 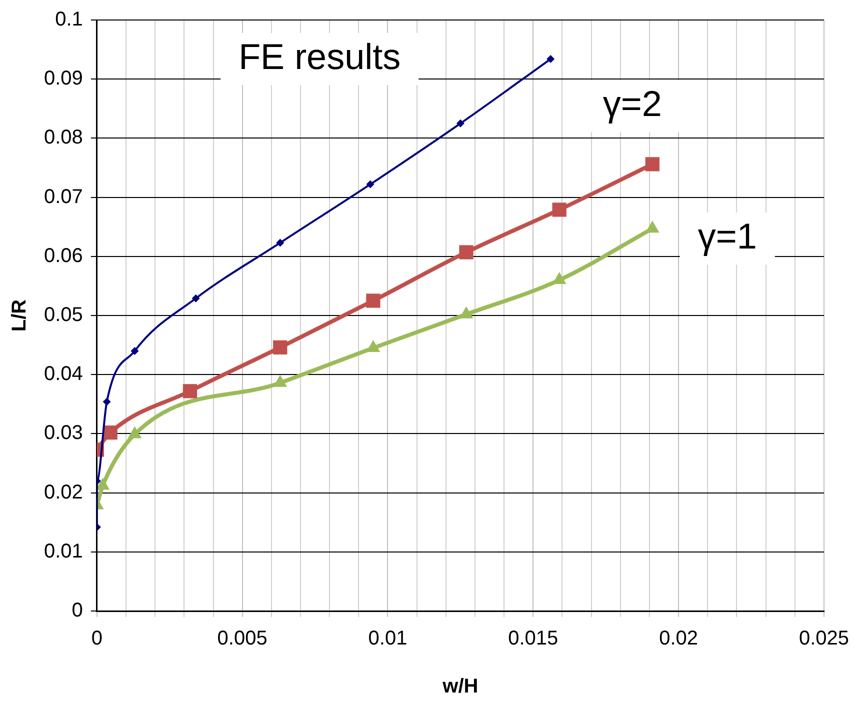 I want to click on x-axis-title: w/H, so click(x=460, y=687).